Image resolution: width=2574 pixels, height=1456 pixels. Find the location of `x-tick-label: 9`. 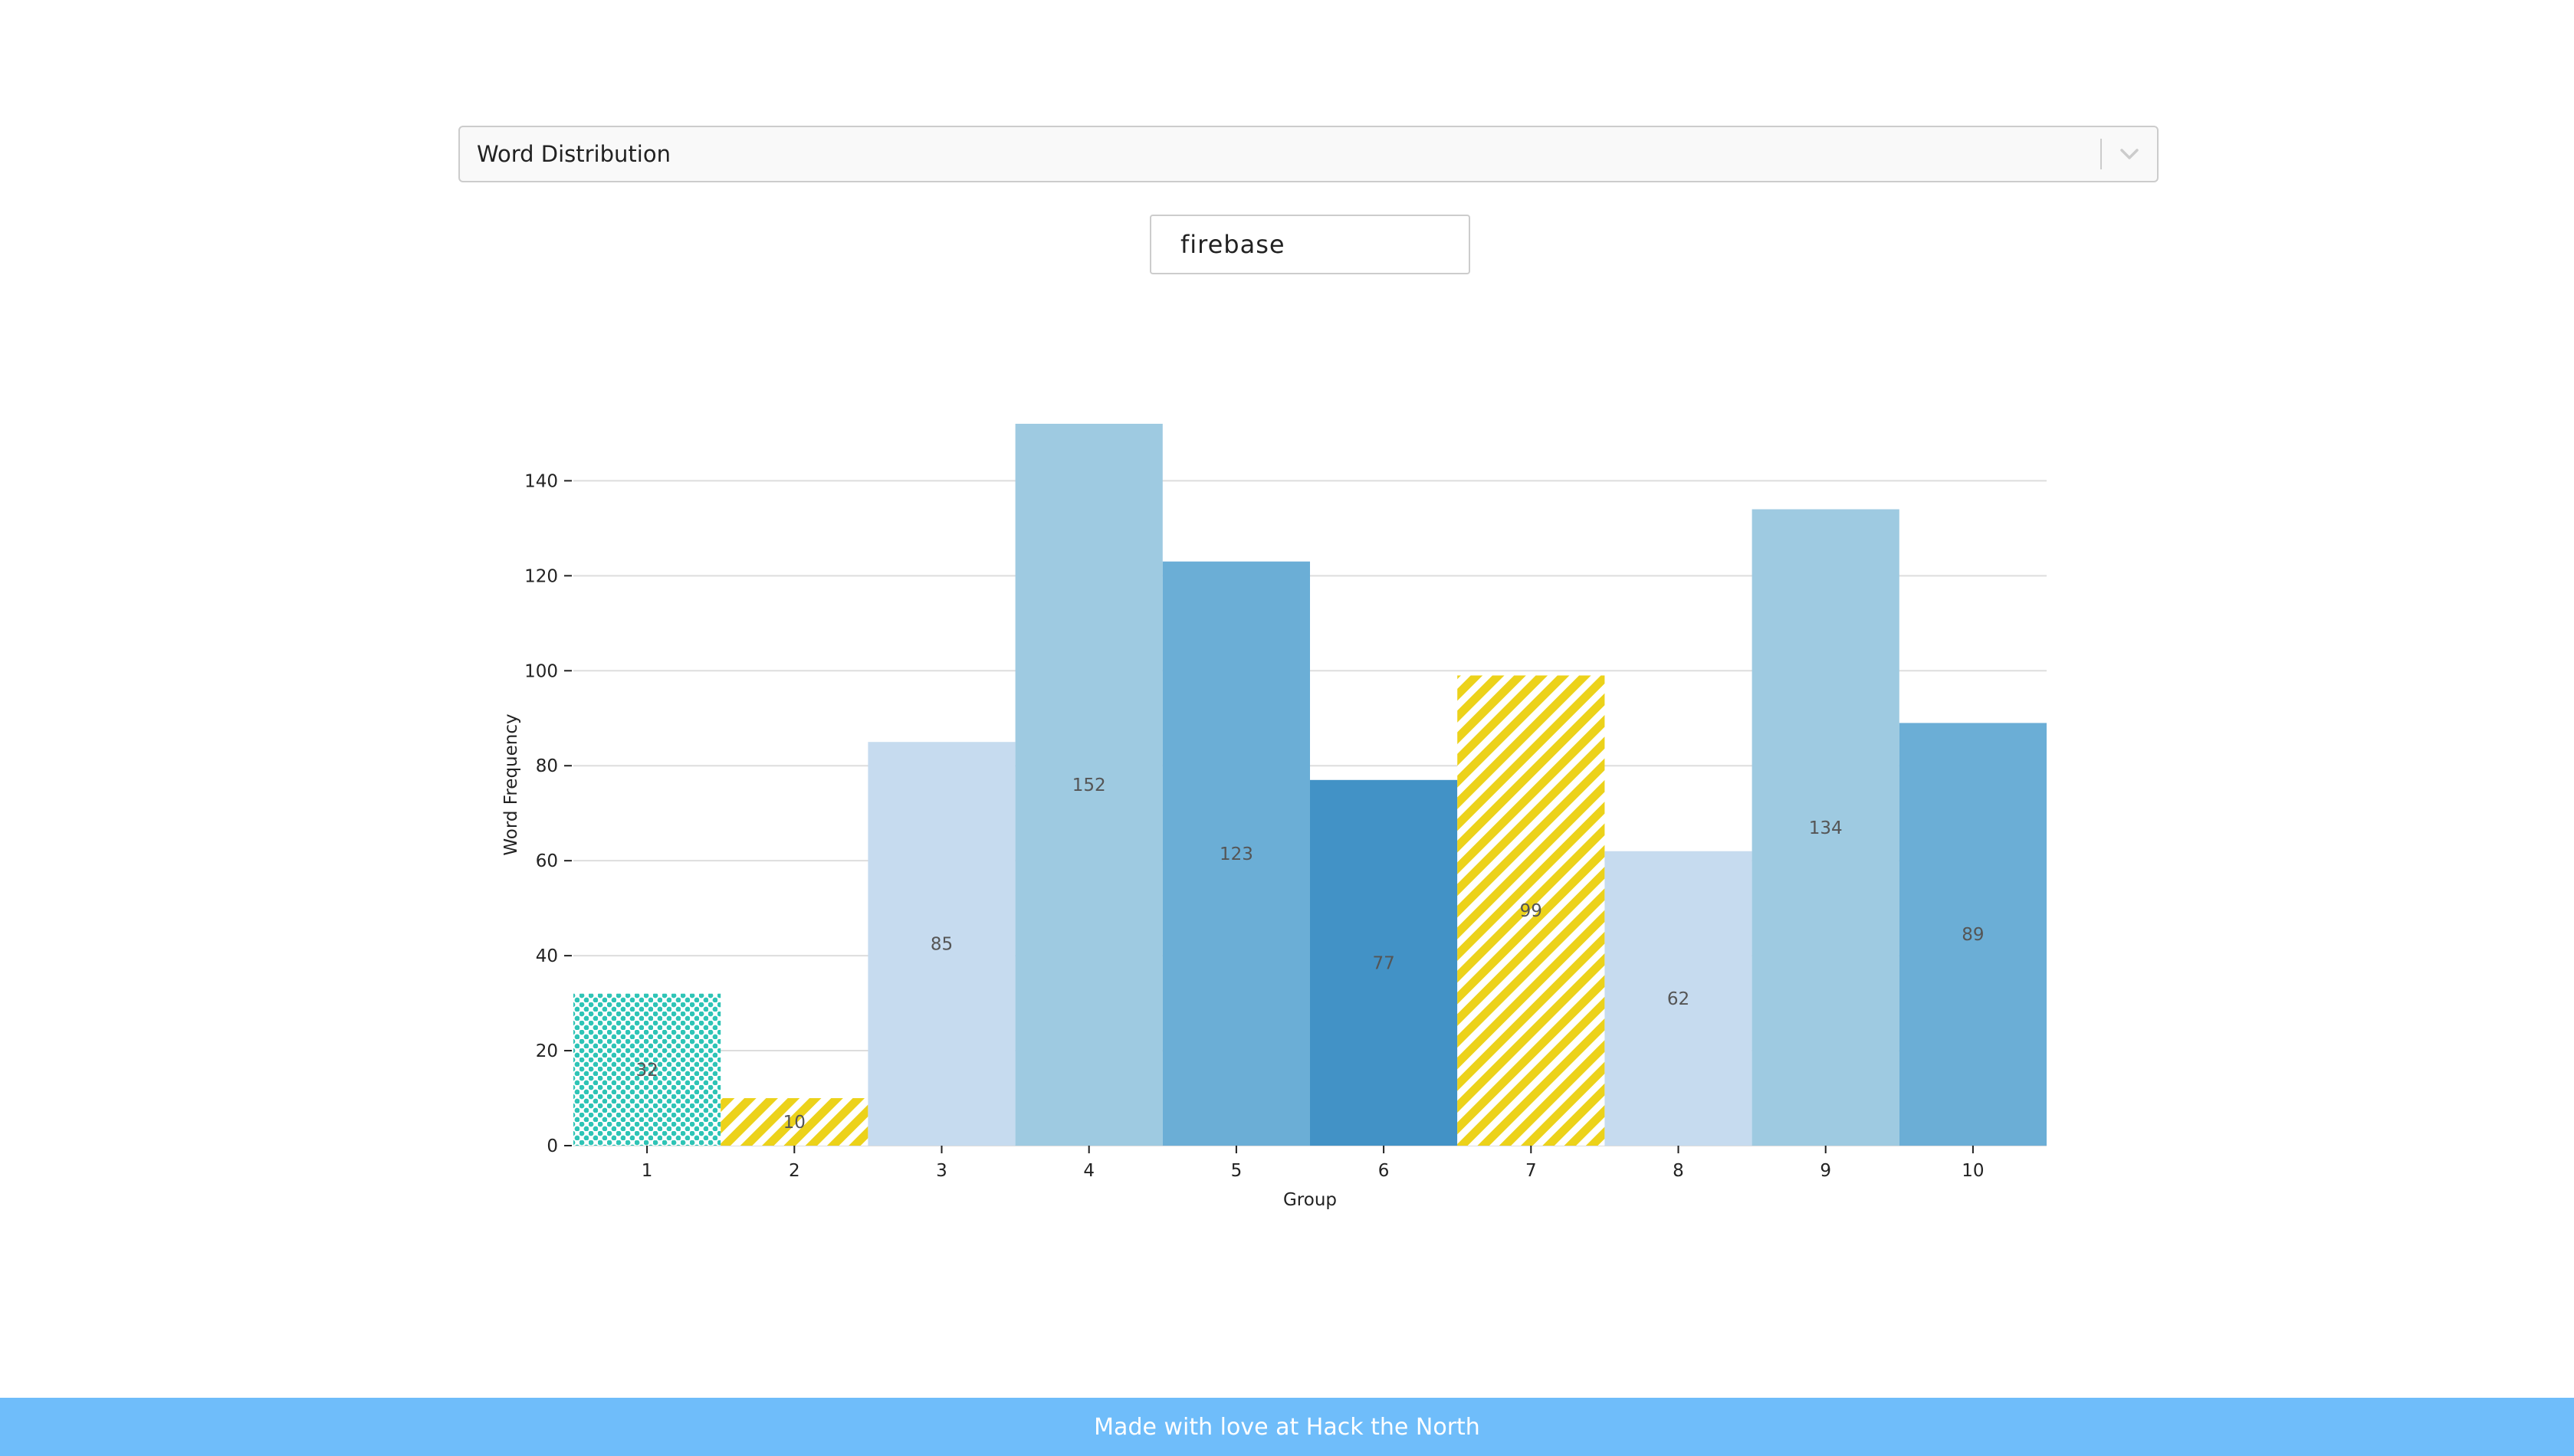

x-tick-label: 9 is located at coordinates (1825, 1171).